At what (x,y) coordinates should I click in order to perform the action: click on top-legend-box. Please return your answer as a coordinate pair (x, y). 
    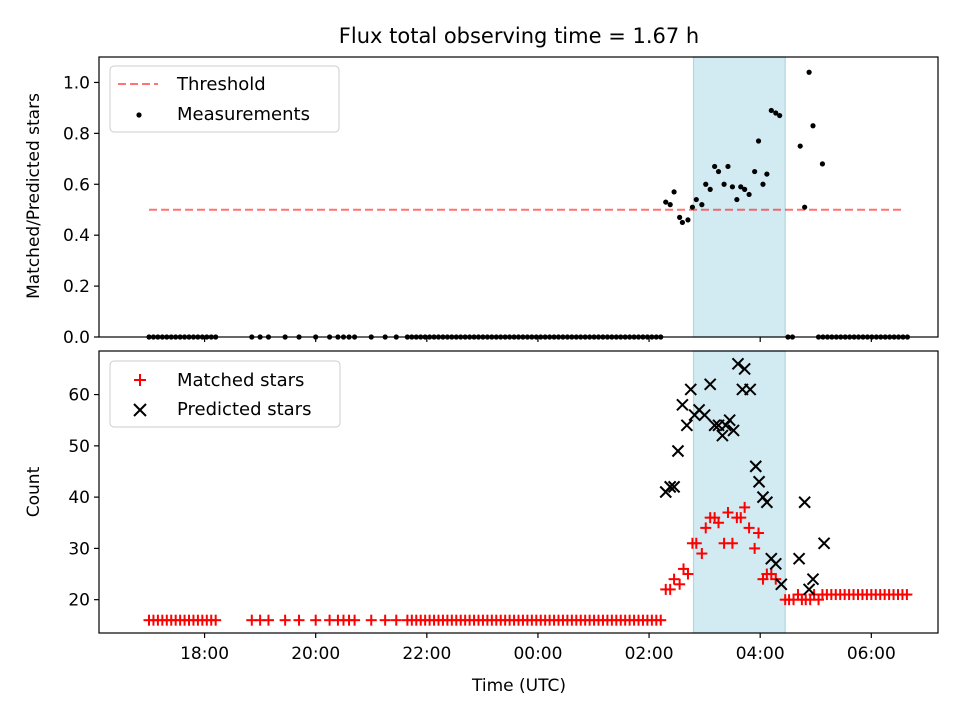
    Looking at the image, I should click on (224, 99).